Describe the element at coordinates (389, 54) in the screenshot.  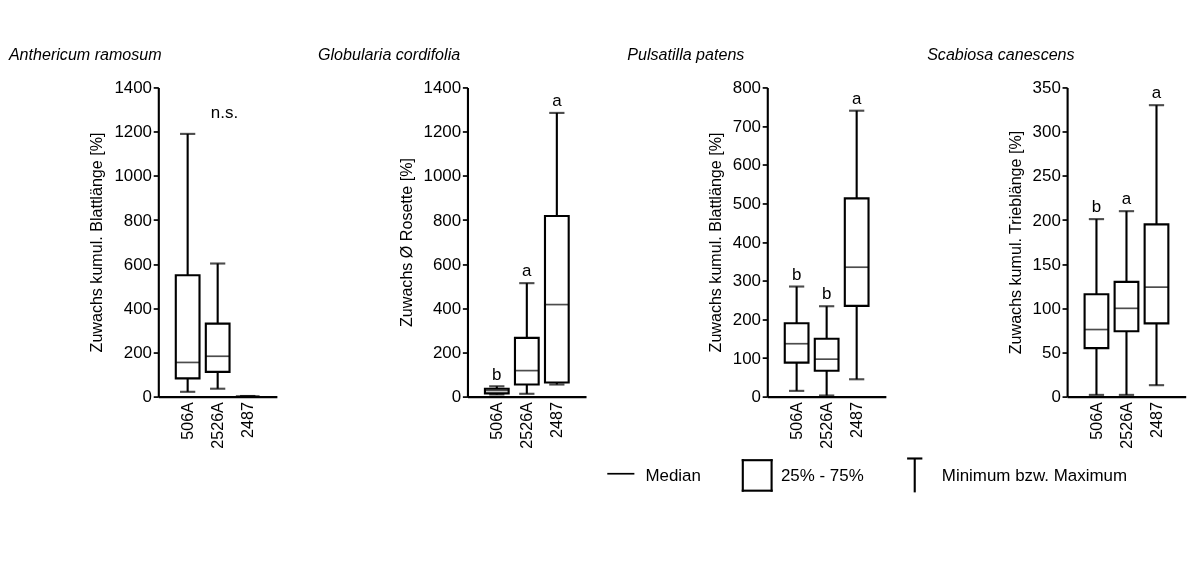
I see `chart-title: Globularia cordifolia` at that location.